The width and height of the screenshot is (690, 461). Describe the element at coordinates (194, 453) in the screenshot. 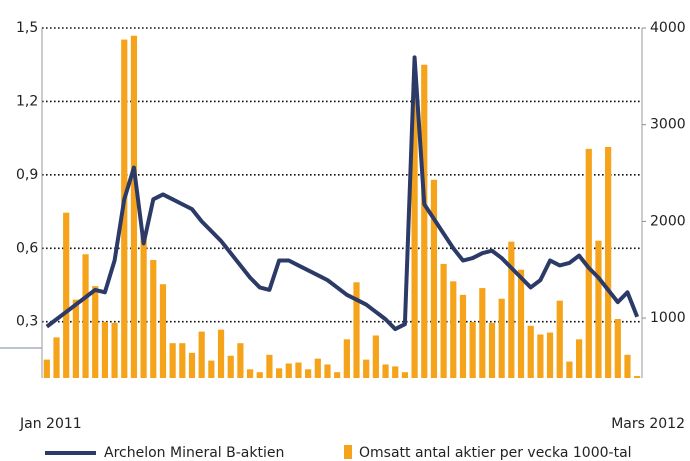

I see `legend-label: Archelon Mineral B-aktien` at that location.